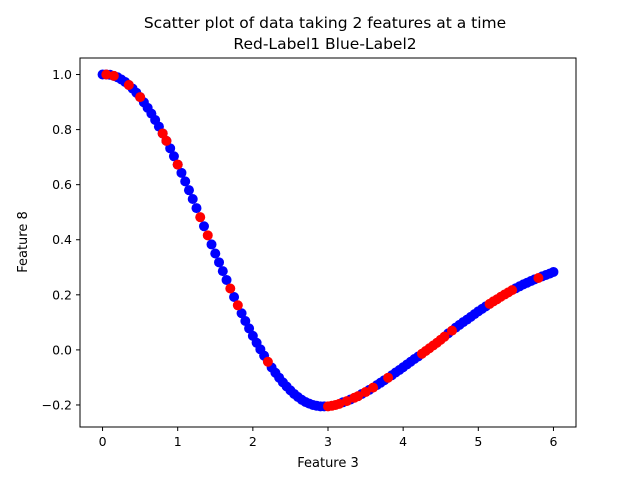 This screenshot has width=640, height=480. I want to click on x-tick-label: 5, so click(478, 441).